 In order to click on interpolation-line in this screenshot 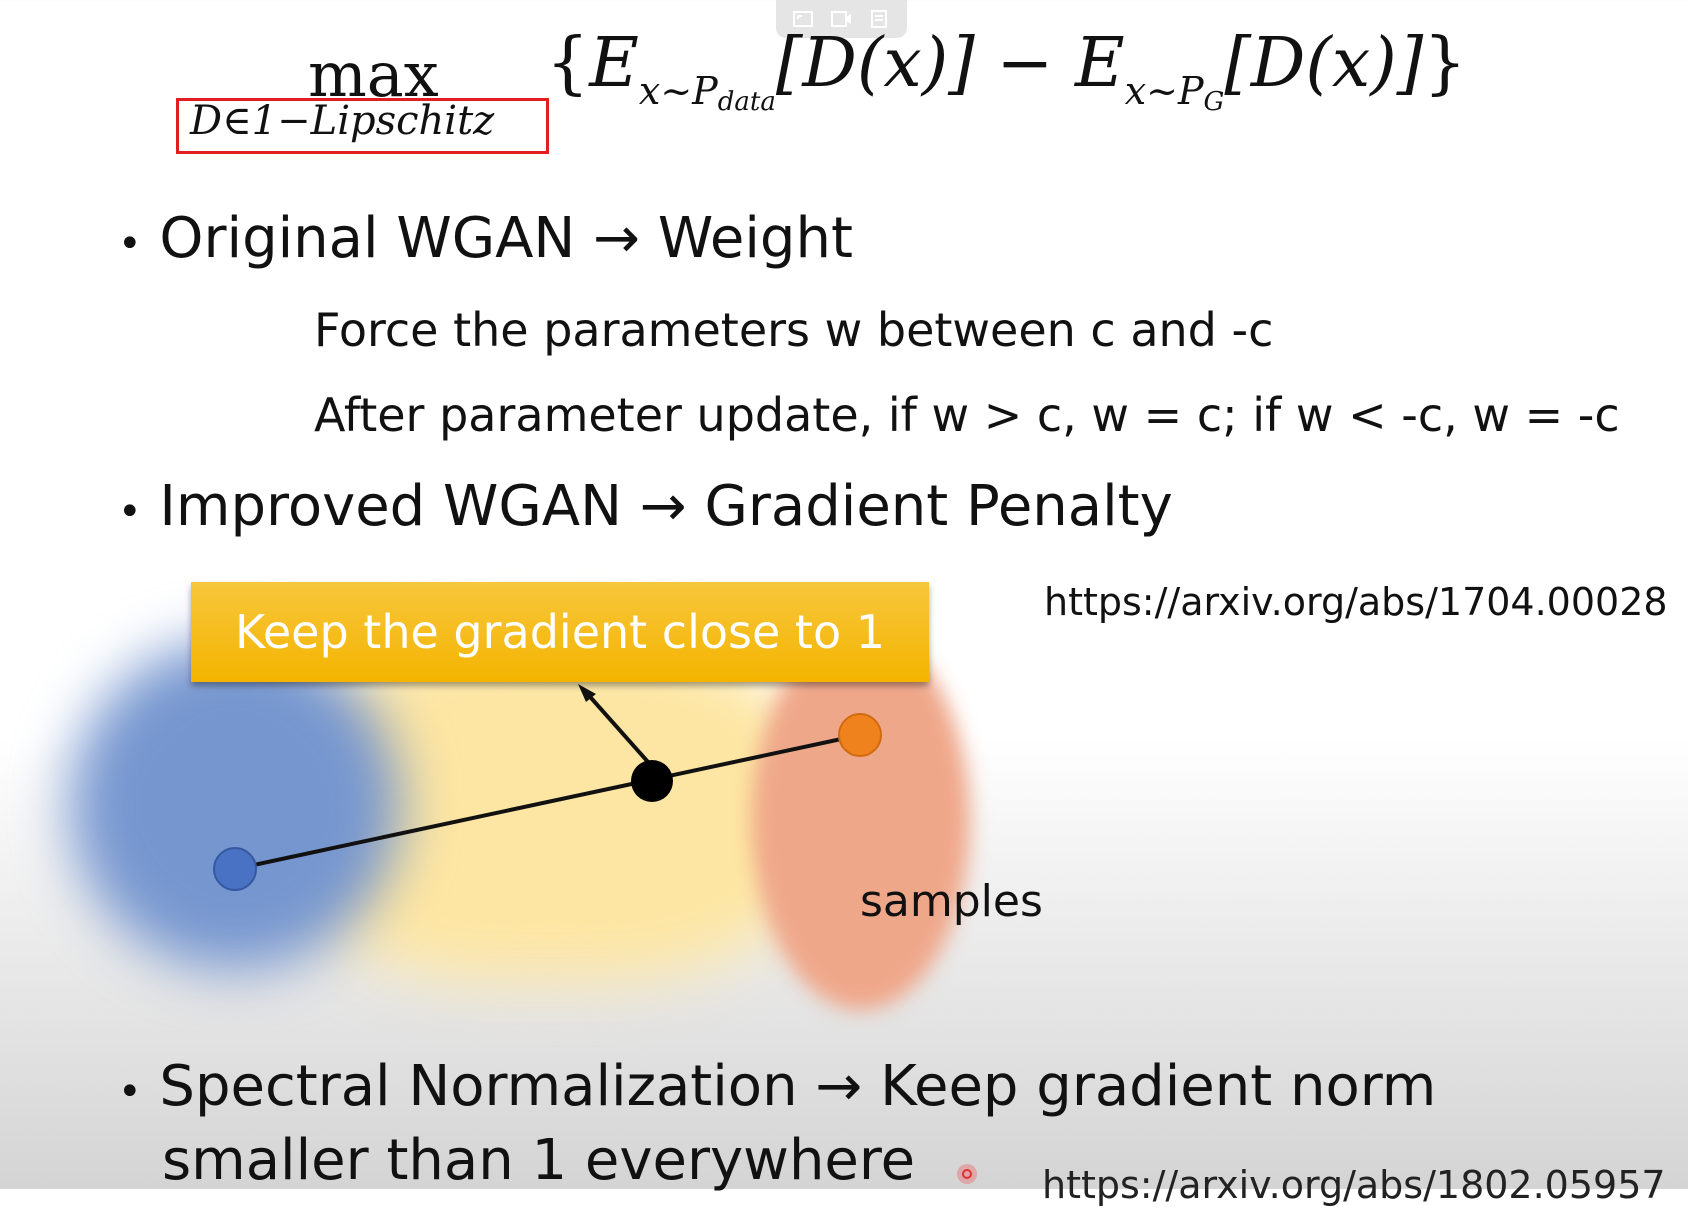, I will do `click(547, 802)`.